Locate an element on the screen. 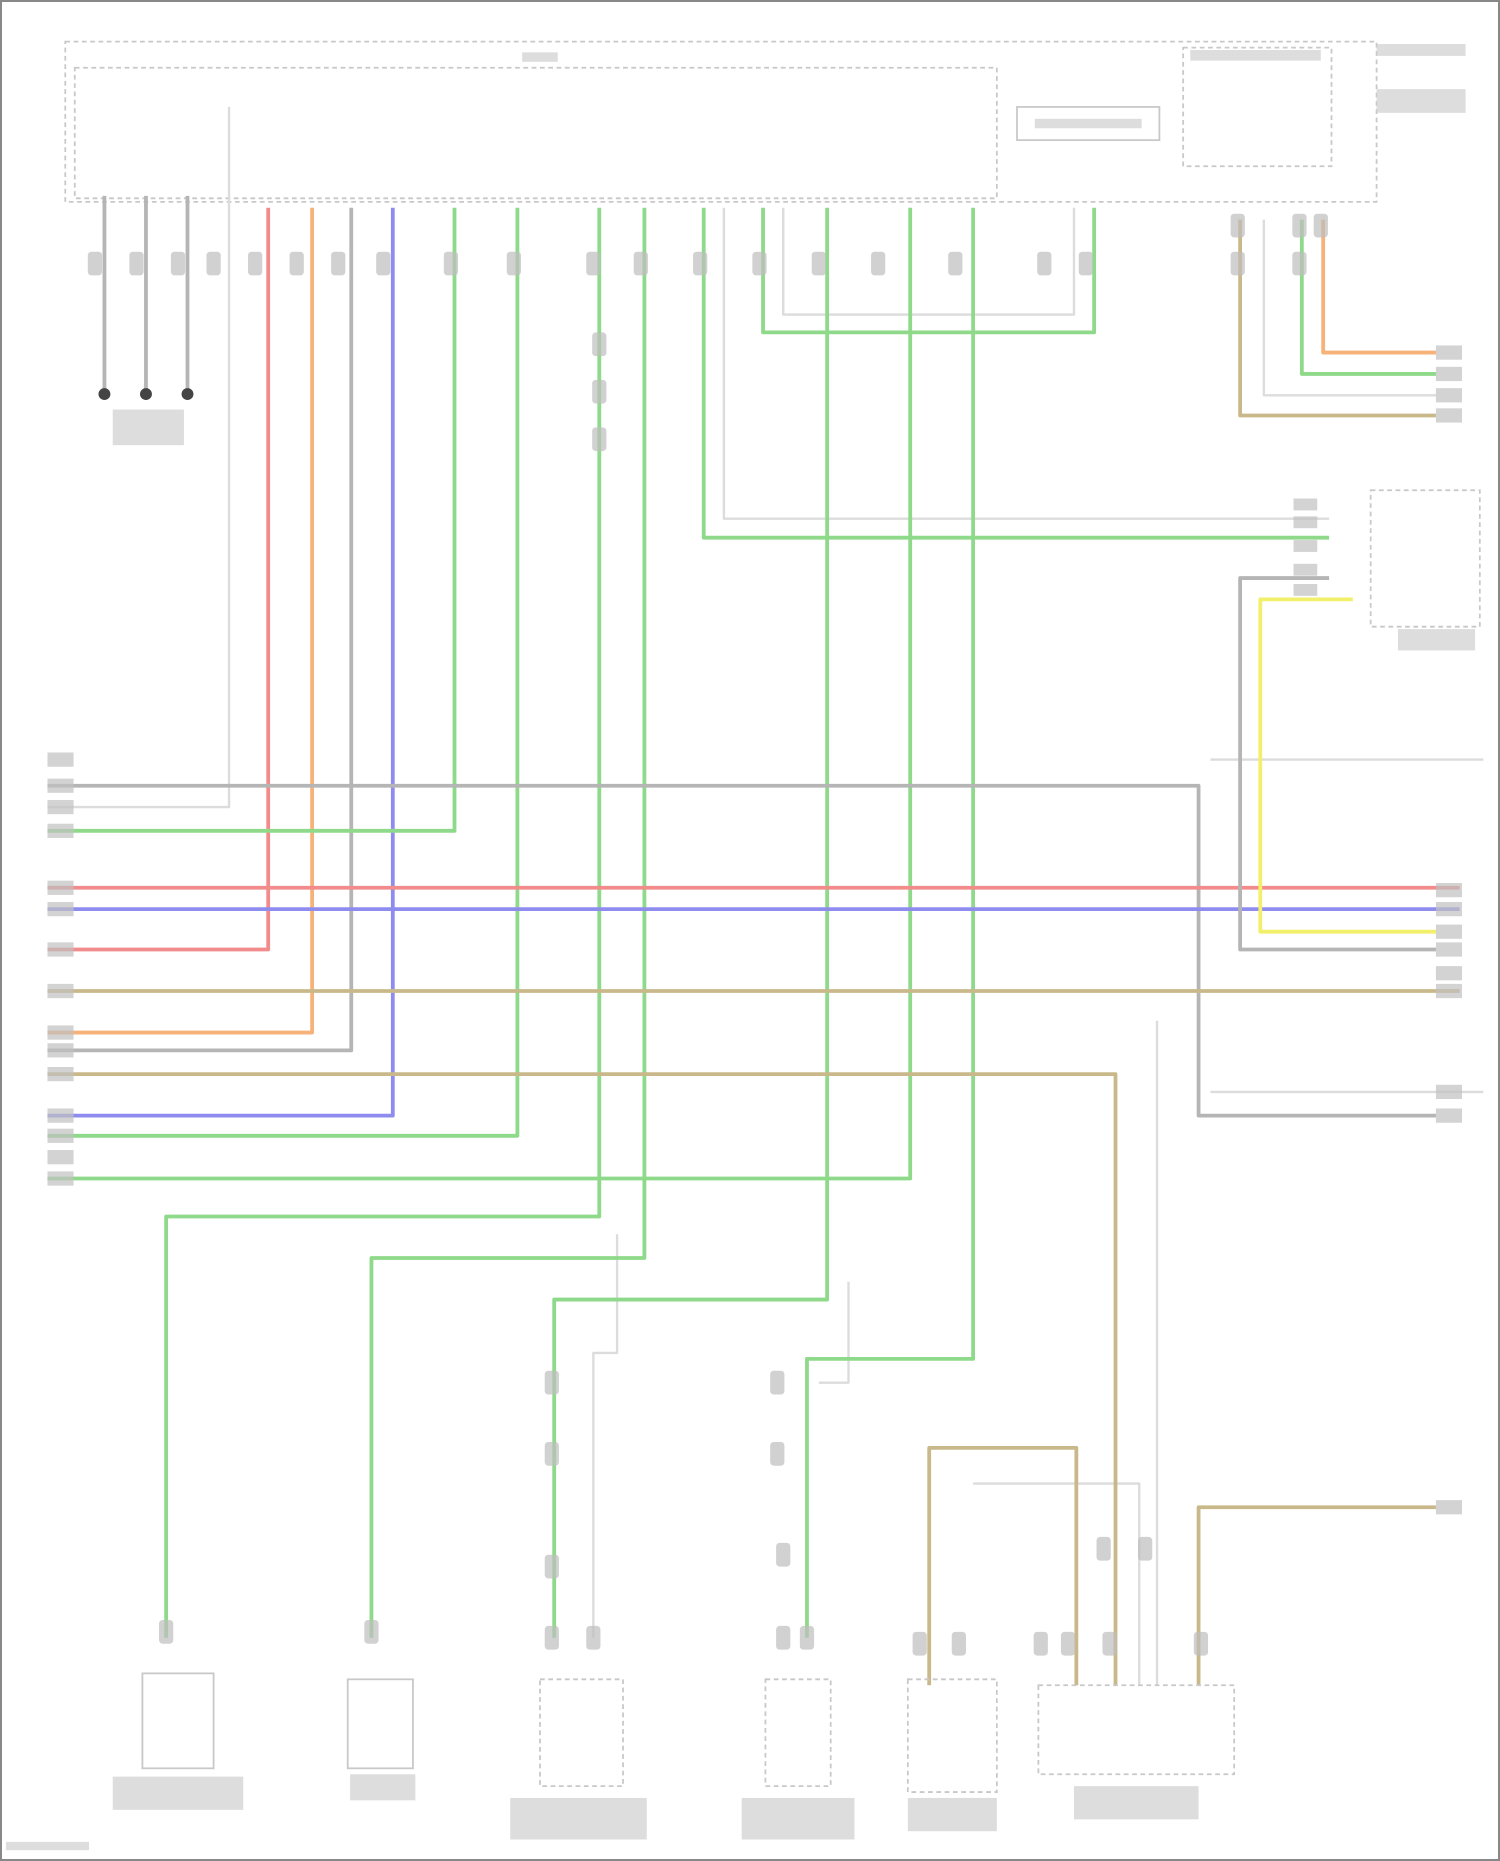 Image resolution: width=1500 pixels, height=1861 pixels. wire-grey is located at coordinates (200, 630).